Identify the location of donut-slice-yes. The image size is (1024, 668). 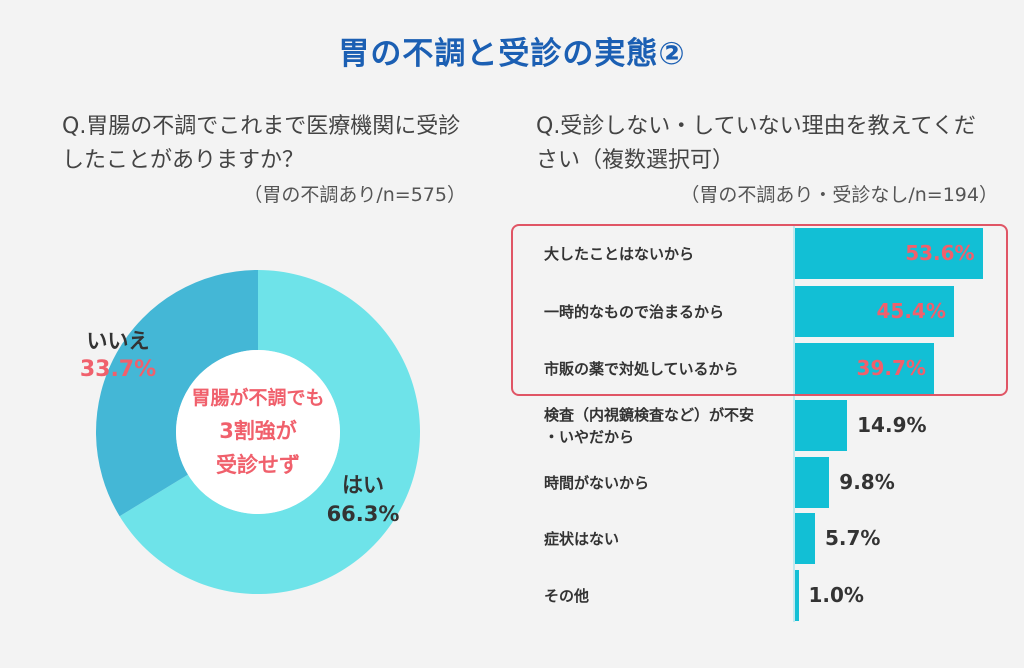
(269, 432).